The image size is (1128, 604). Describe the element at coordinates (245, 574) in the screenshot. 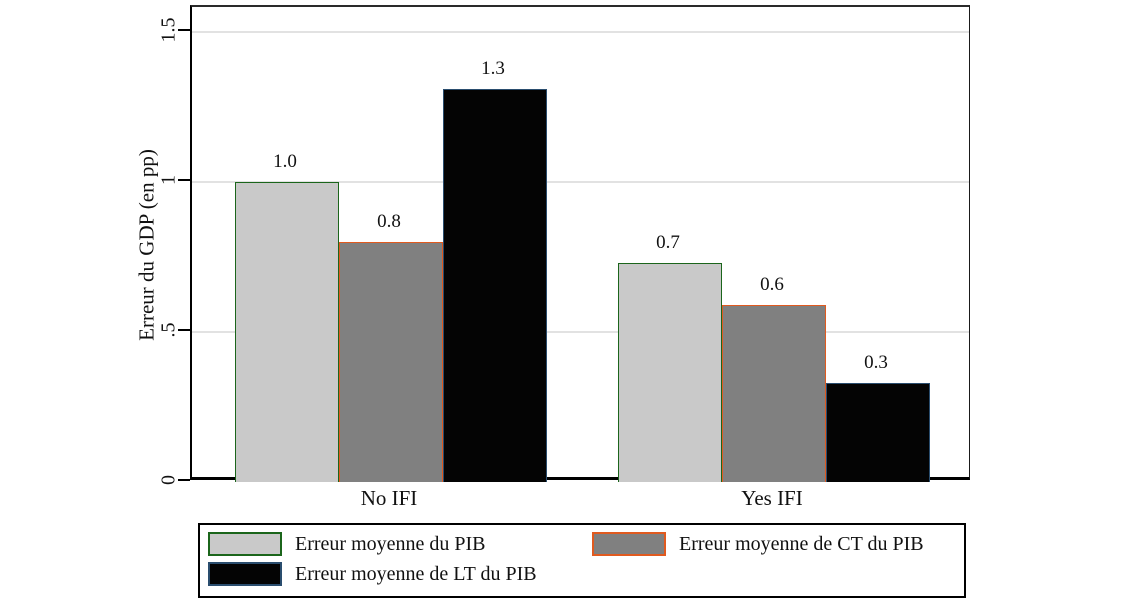

I see `legend-swatch-lt-gdp-error` at that location.